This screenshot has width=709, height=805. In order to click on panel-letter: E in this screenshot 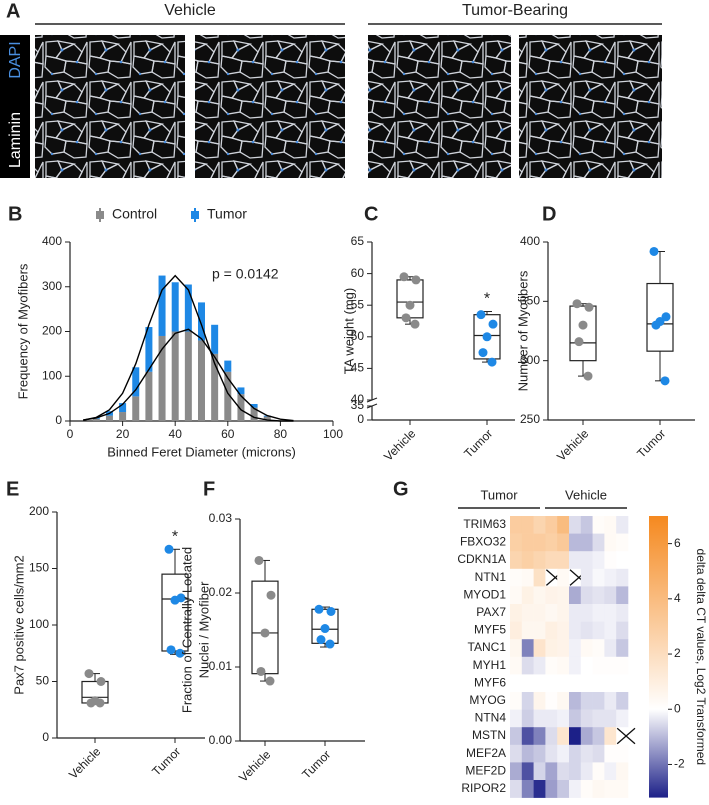, I will do `click(12, 489)`.